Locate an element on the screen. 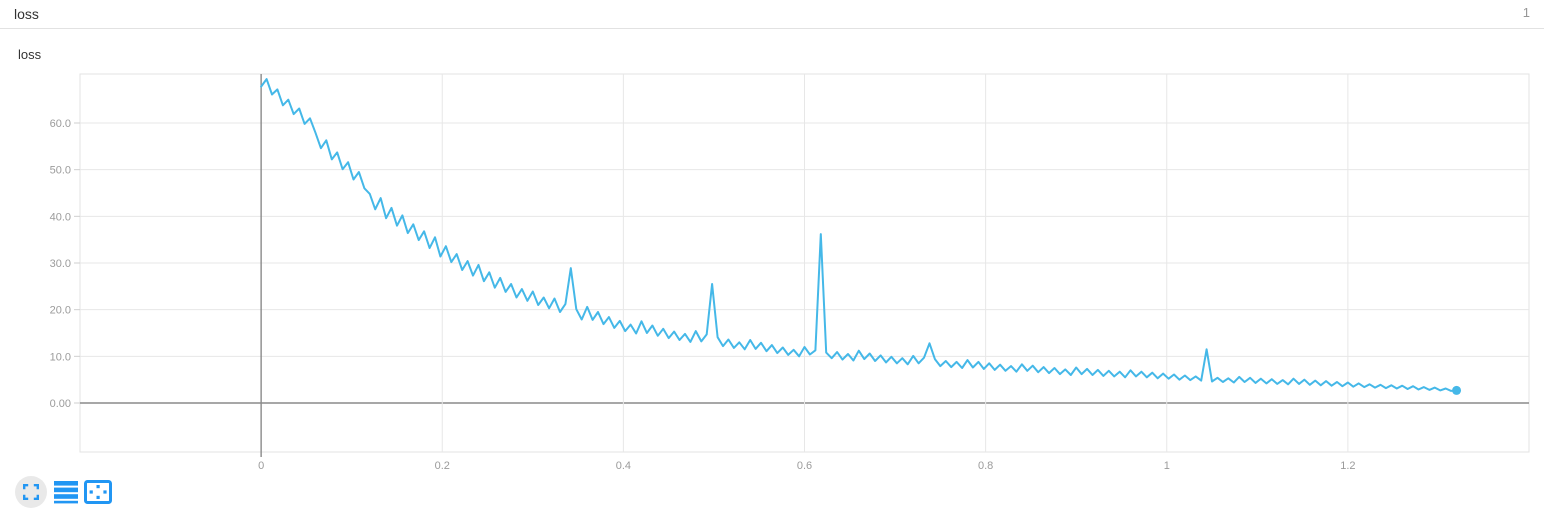  x-tick-label: 0 is located at coordinates (261, 466).